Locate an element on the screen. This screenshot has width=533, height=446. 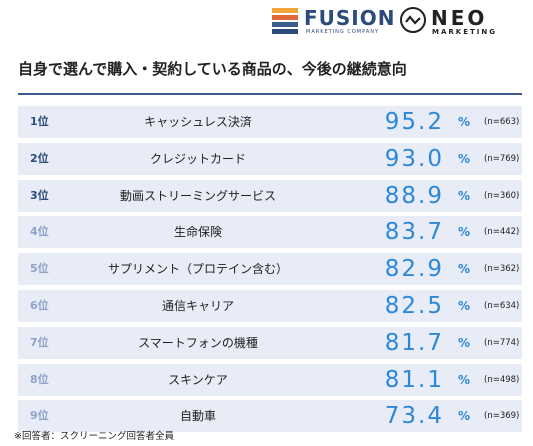
sample-size: (n=663) is located at coordinates (502, 122).